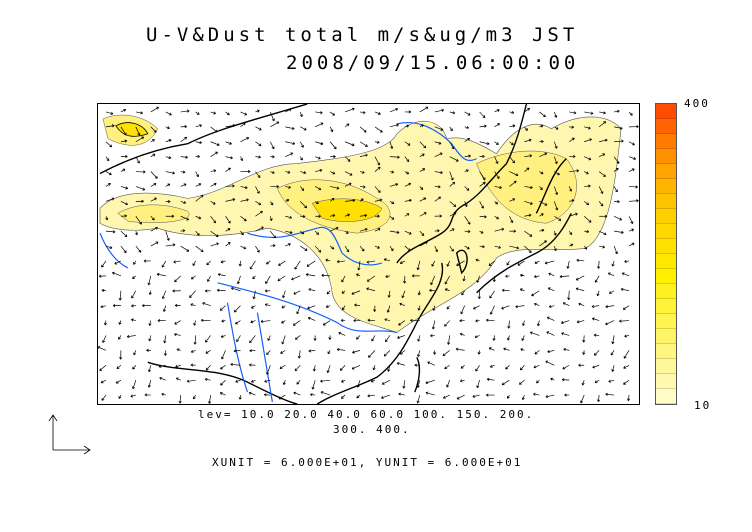 The image size is (752, 532). What do you see at coordinates (362, 35) in the screenshot?
I see `chart-title: U-V&Dust total m/s&ug/m3 JST` at bounding box center [362, 35].